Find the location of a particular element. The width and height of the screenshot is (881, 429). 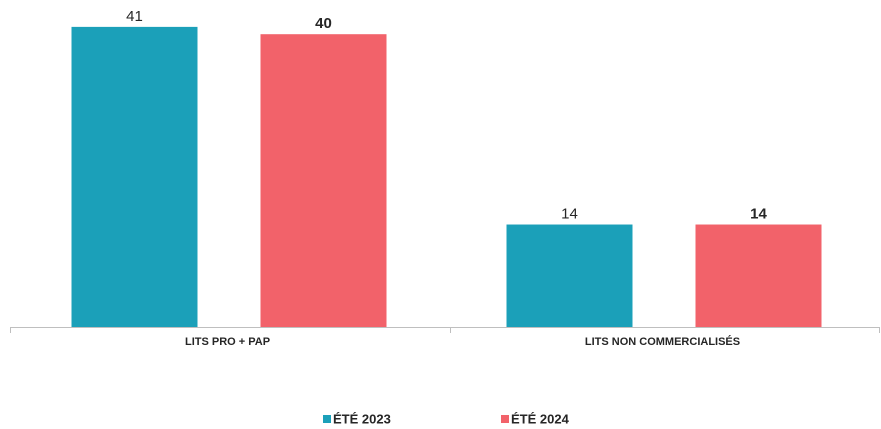

x-tick-label: LITS NON COMMERCIALISÉS is located at coordinates (662, 341).